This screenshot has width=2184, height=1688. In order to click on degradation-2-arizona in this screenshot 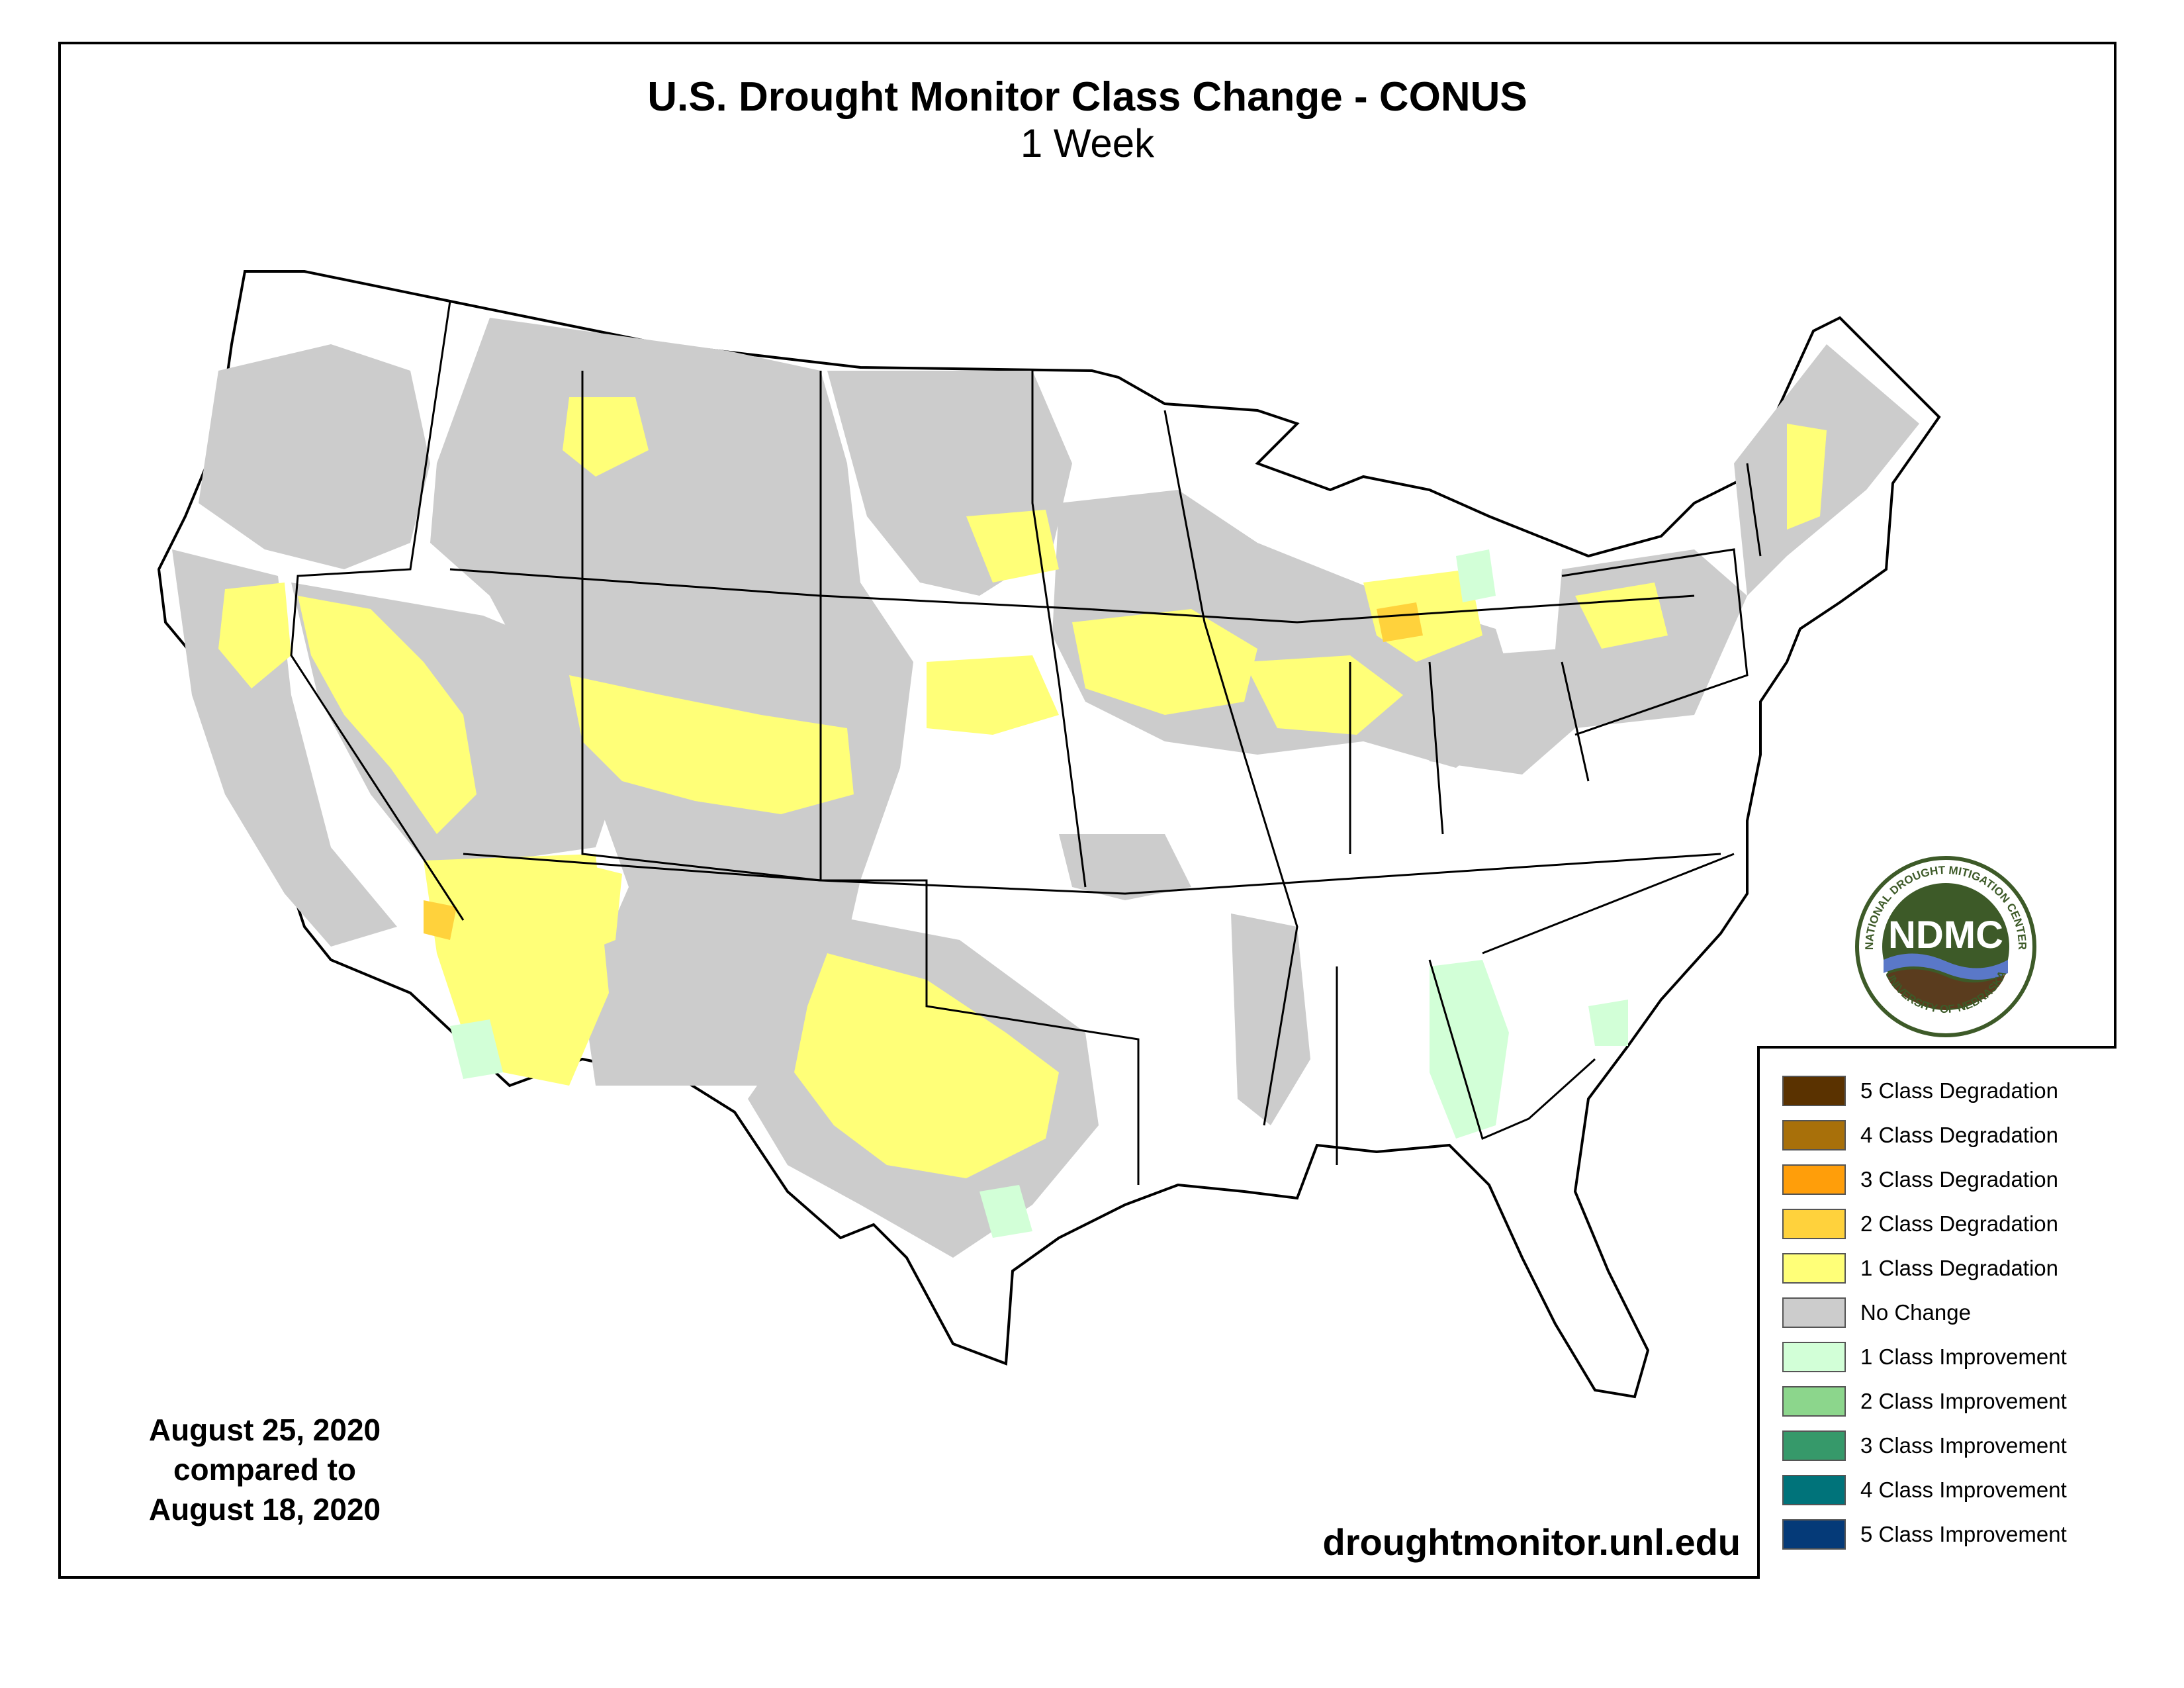, I will do `click(440, 920)`.